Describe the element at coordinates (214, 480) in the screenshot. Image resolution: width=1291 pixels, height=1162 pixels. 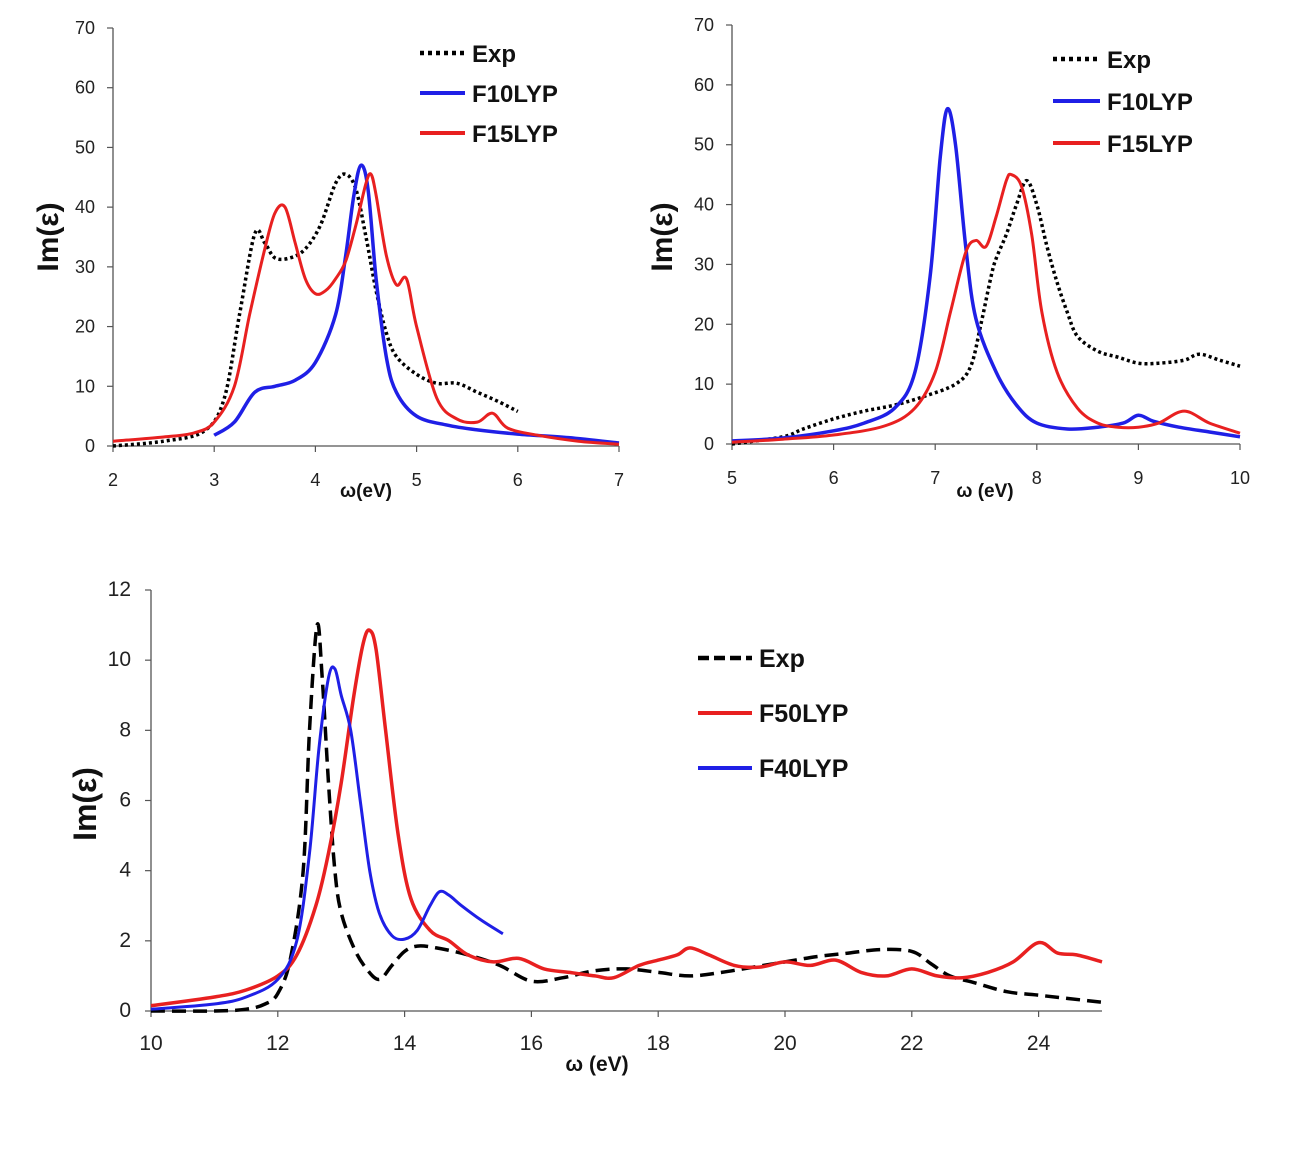
I see `x-tick-label: 3` at that location.